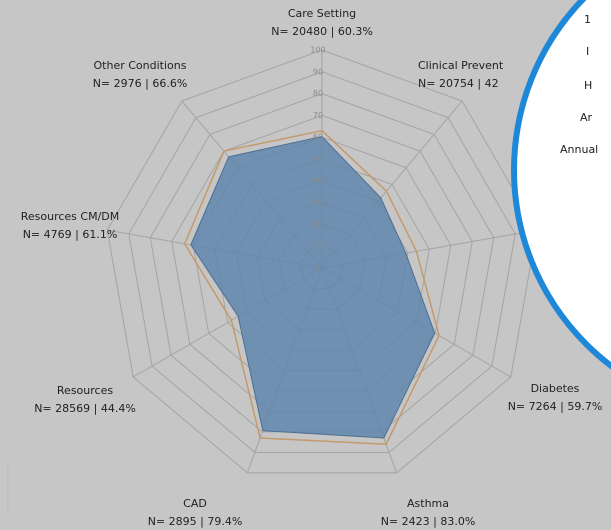 The height and width of the screenshot is (530, 611). Describe the element at coordinates (140, 83) in the screenshot. I see `category-subtitle: N= 2976 | 66.6%` at that location.